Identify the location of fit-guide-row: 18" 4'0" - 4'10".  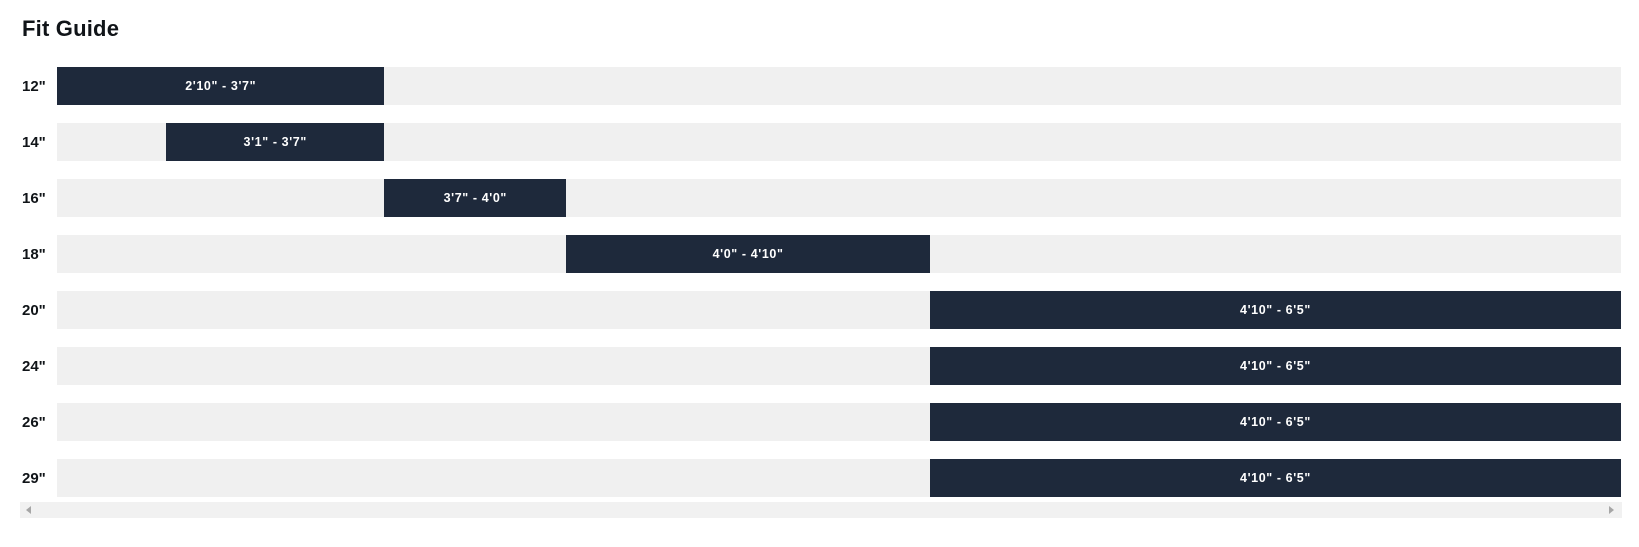
(819, 254).